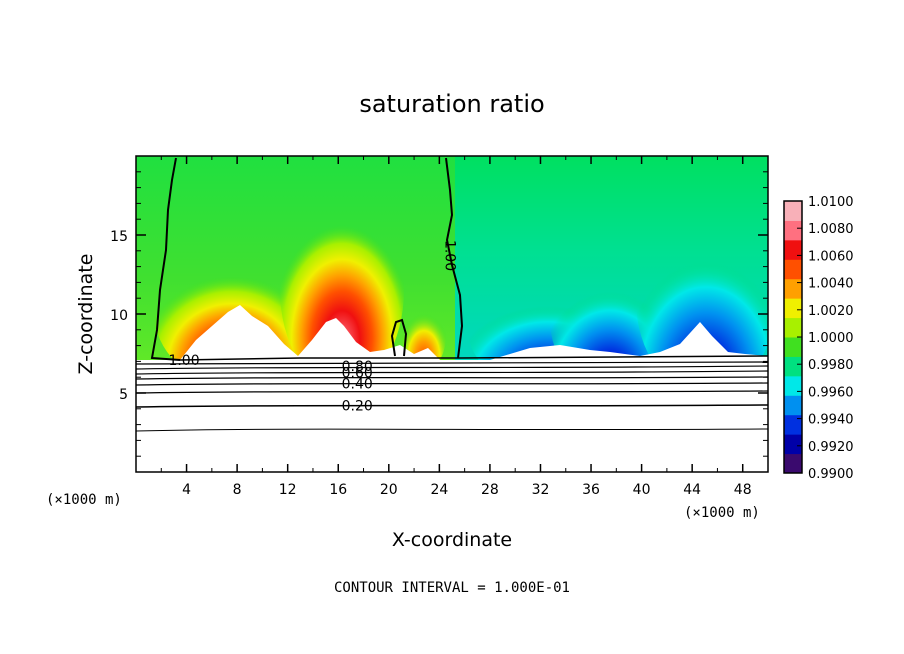  What do you see at coordinates (831, 365) in the screenshot?
I see `colorbar-label: 0.9980` at bounding box center [831, 365].